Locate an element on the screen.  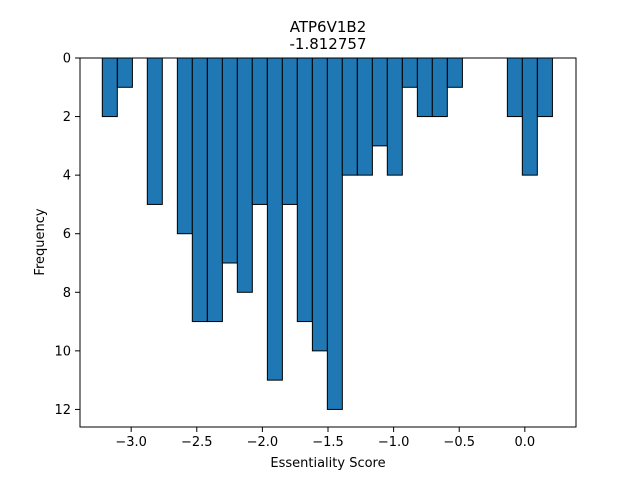
x-tick-label: −2.0 is located at coordinates (263, 442).